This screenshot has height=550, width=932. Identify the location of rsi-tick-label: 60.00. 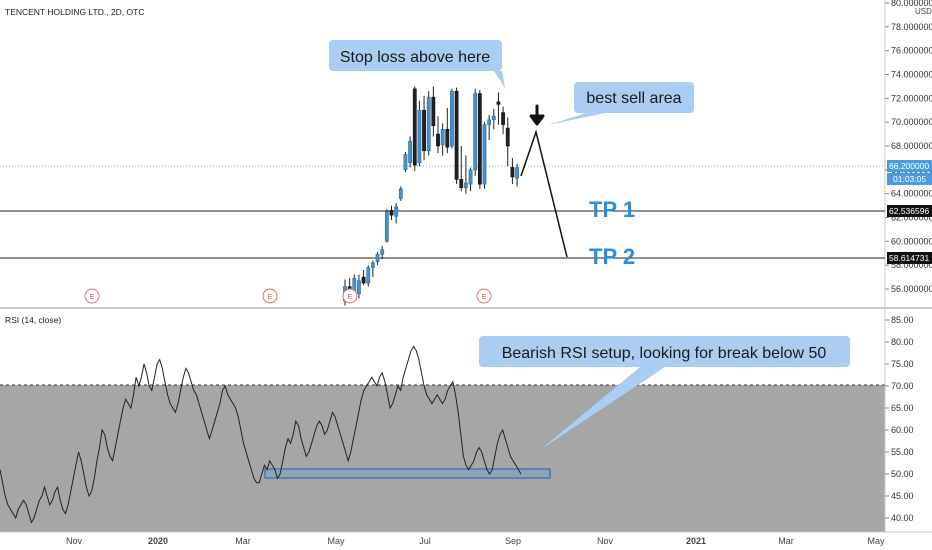
(902, 430).